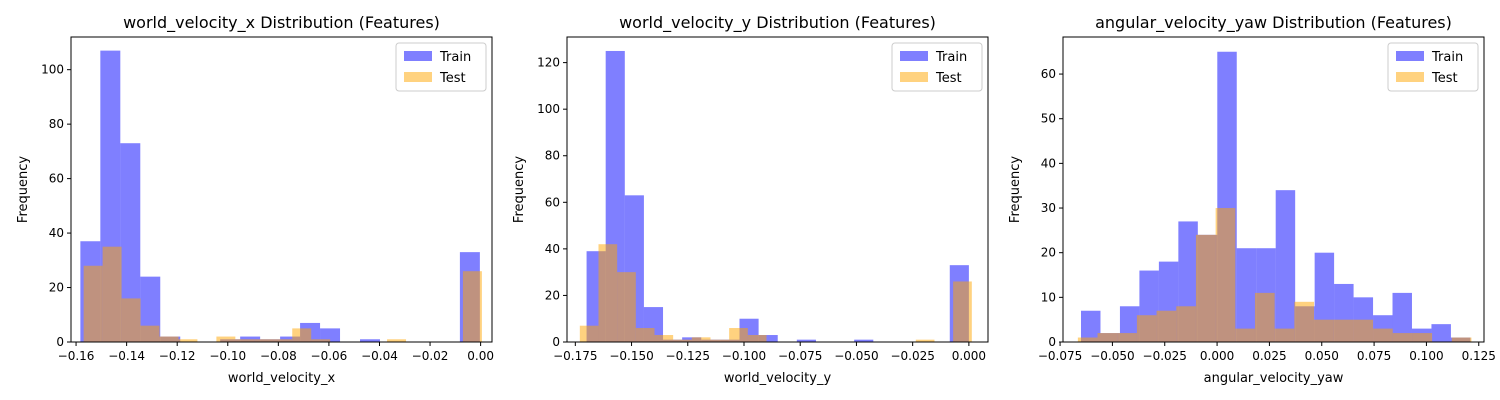  Describe the element at coordinates (548, 63) in the screenshot. I see `y-tick-label: 120` at that location.